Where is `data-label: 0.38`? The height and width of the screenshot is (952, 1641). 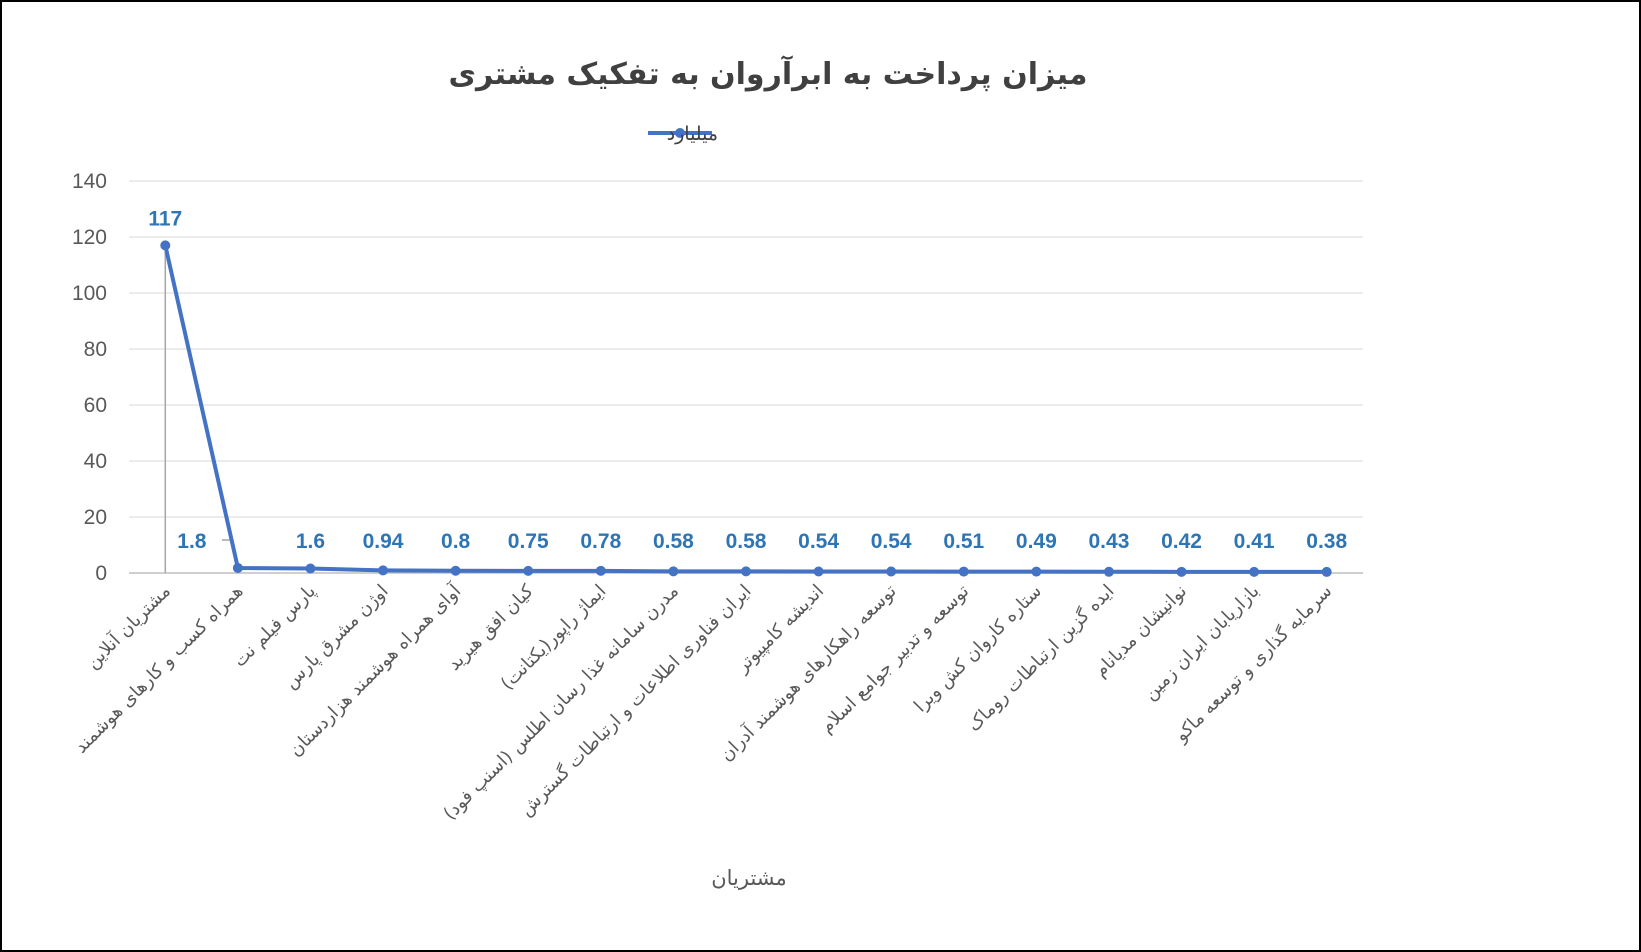 data-label: 0.38 is located at coordinates (1326, 541).